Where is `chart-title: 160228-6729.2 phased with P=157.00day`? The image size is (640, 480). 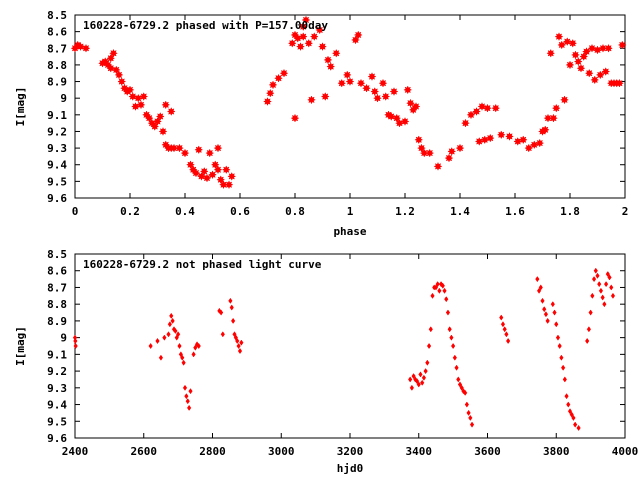 chart-title: 160228-6729.2 phased with P=157.00day is located at coordinates (205, 25).